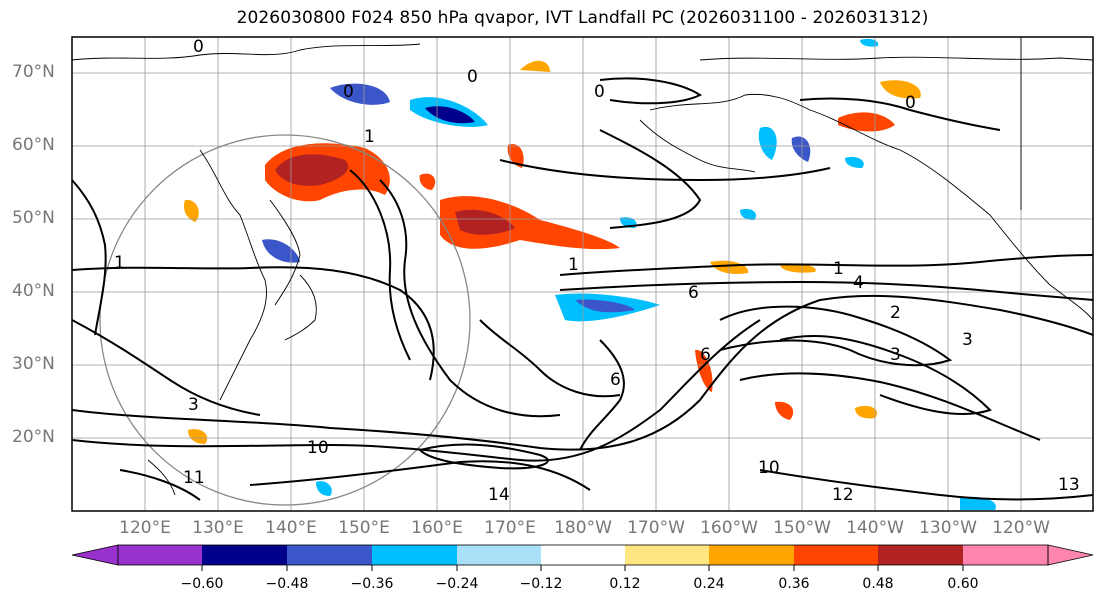 This screenshot has height=604, width=1105. What do you see at coordinates (457, 584) in the screenshot?
I see `colorbar-tick-label: −0.24` at bounding box center [457, 584].